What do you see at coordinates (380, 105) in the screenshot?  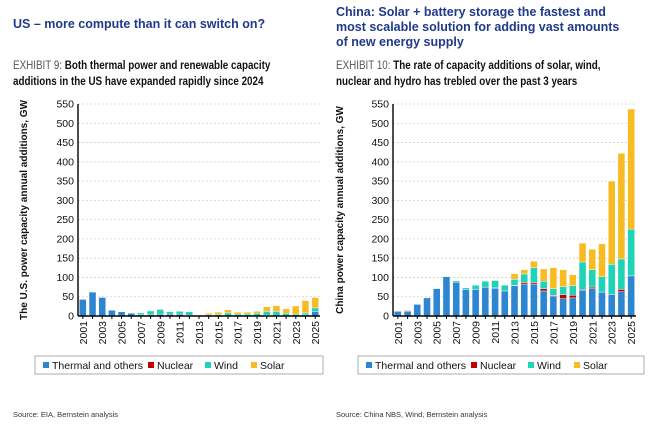 I see `y-tick-label: 550` at bounding box center [380, 105].